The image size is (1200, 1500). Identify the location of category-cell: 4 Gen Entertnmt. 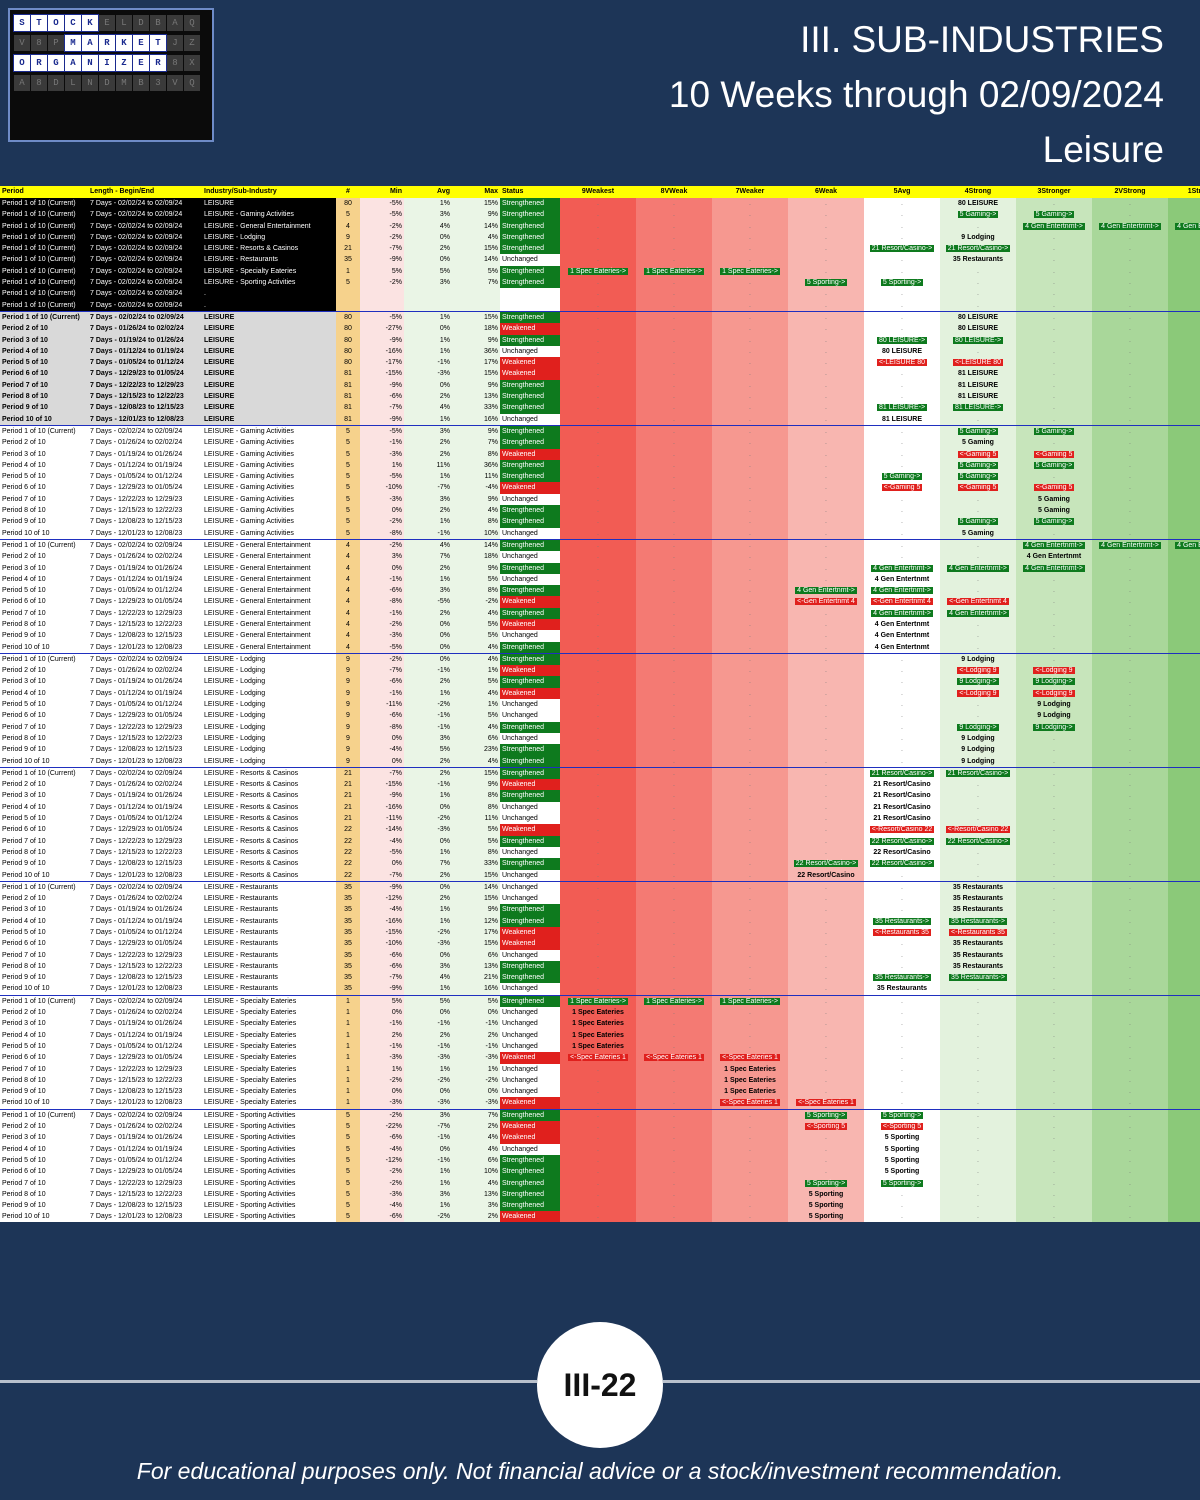
(902, 579).